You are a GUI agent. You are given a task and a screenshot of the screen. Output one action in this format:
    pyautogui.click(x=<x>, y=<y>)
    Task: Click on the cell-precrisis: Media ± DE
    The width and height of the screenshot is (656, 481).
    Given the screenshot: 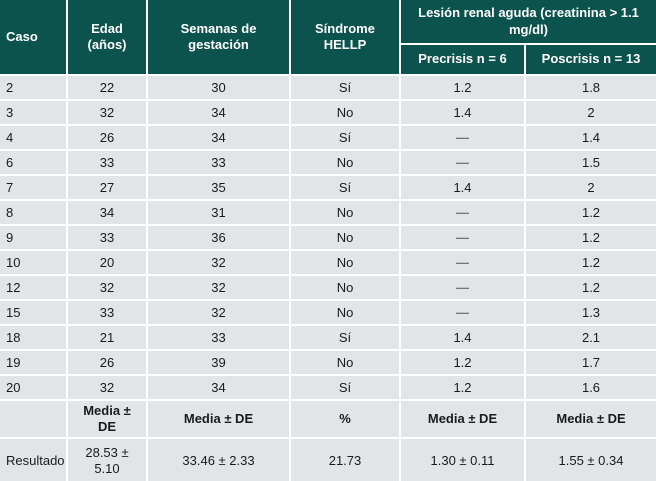 What is the action you would take?
    pyautogui.click(x=462, y=419)
    